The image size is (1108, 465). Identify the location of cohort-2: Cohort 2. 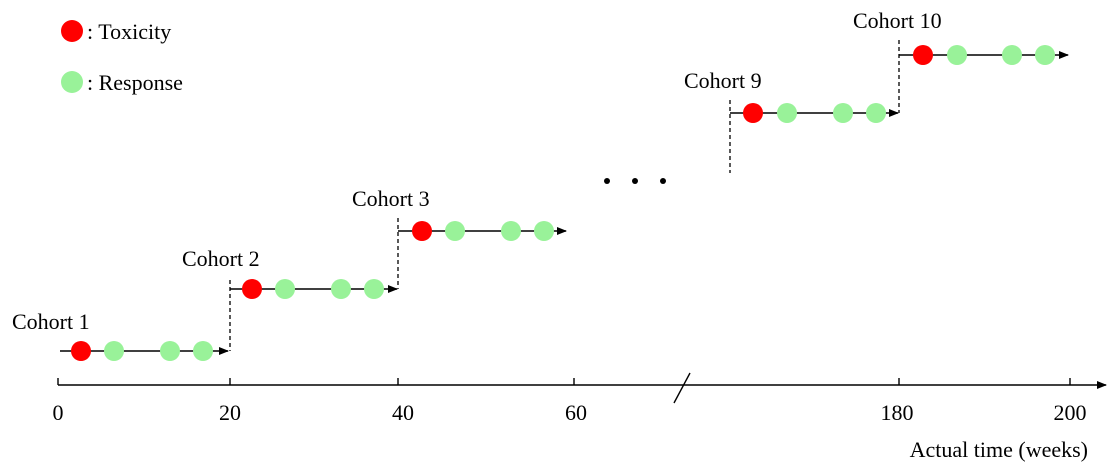
(290, 272).